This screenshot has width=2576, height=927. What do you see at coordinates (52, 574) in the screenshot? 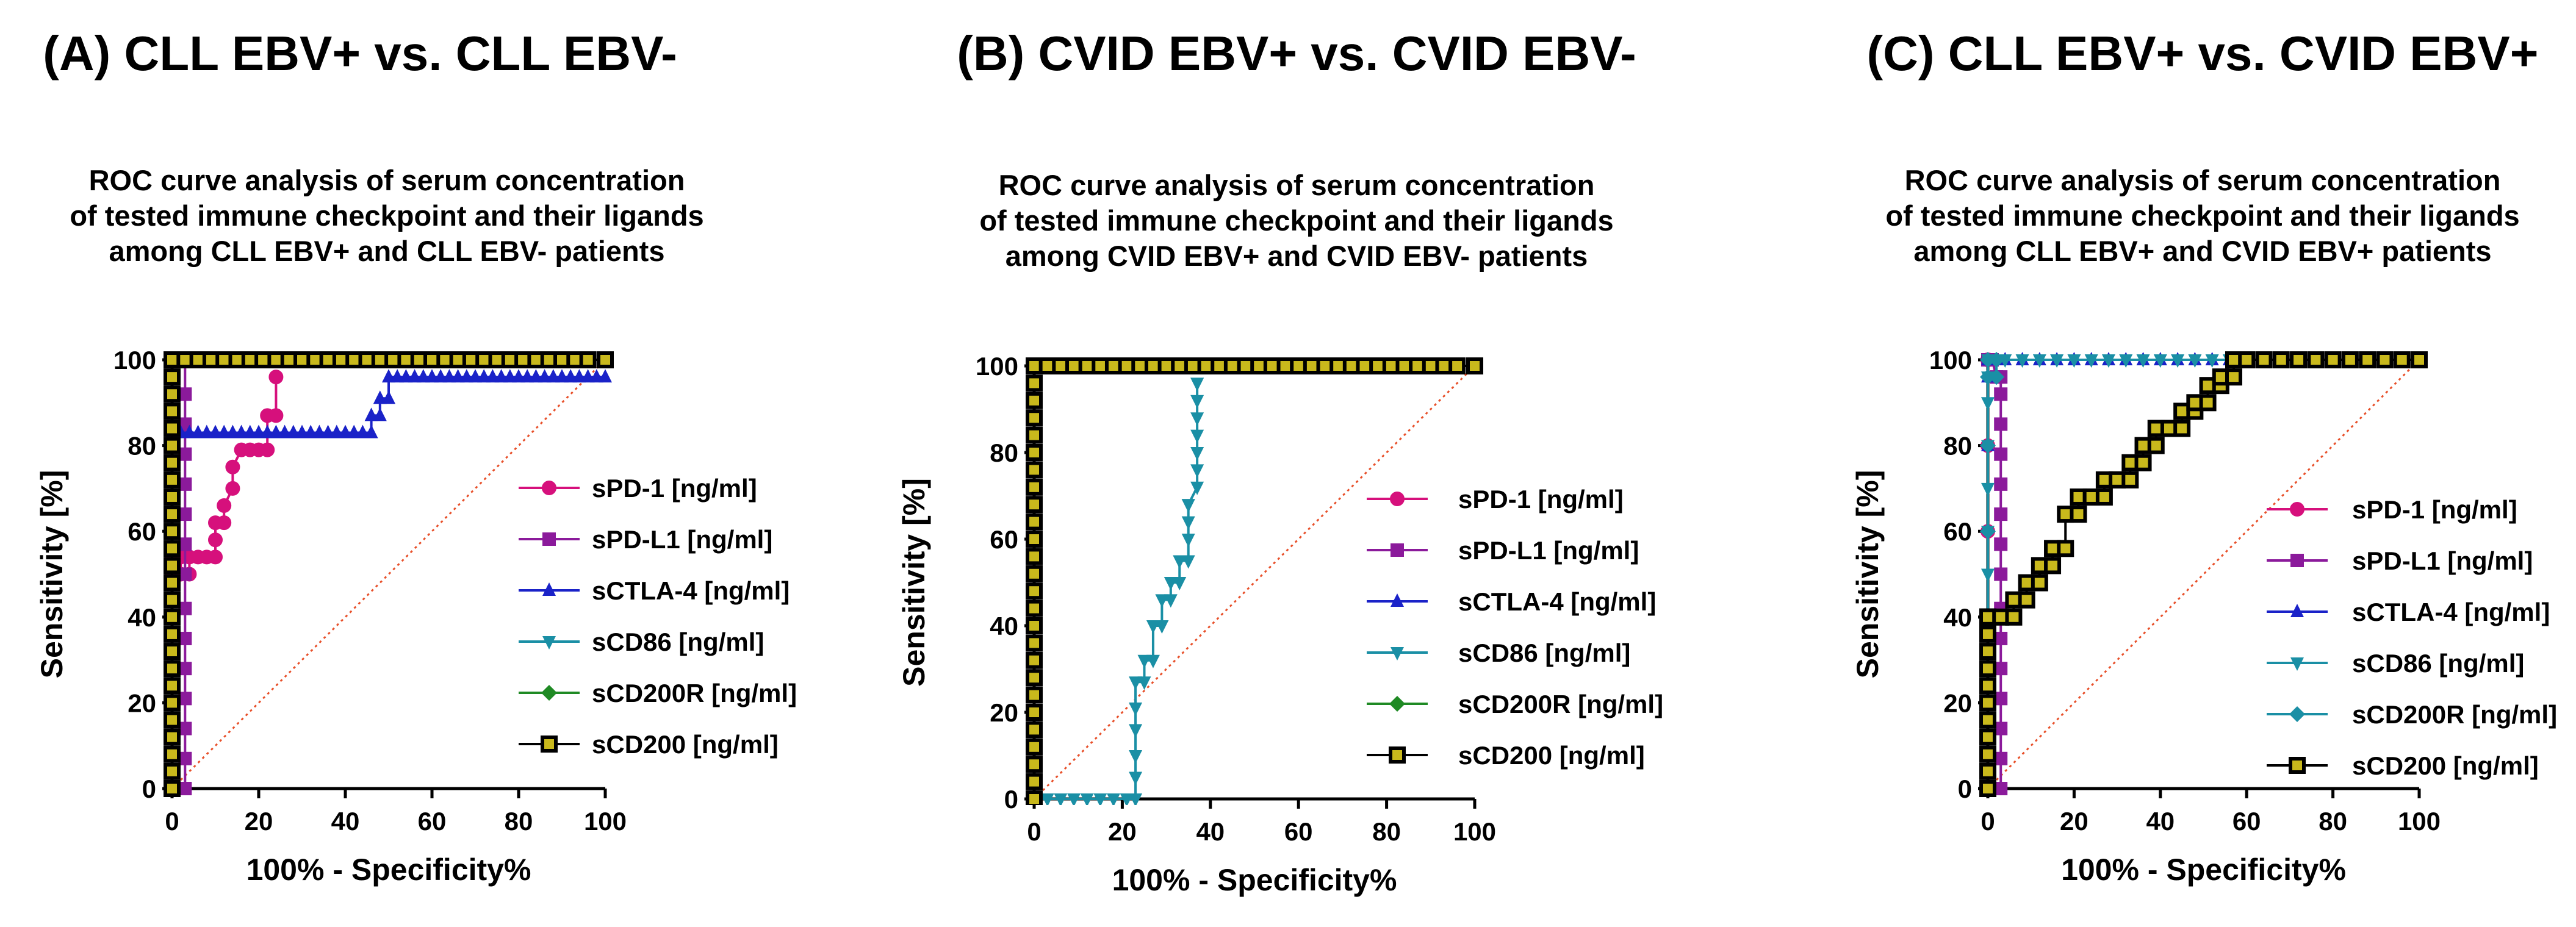
I see `y-axis-label: Sensitivity [%]` at bounding box center [52, 574].